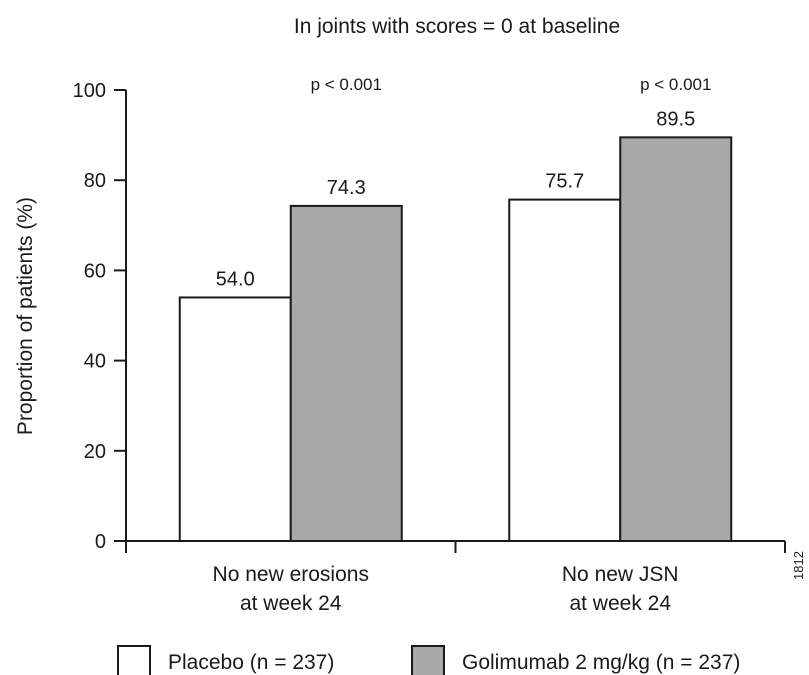 The width and height of the screenshot is (809, 675). What do you see at coordinates (95, 181) in the screenshot?
I see `y-tick-label: 80` at bounding box center [95, 181].